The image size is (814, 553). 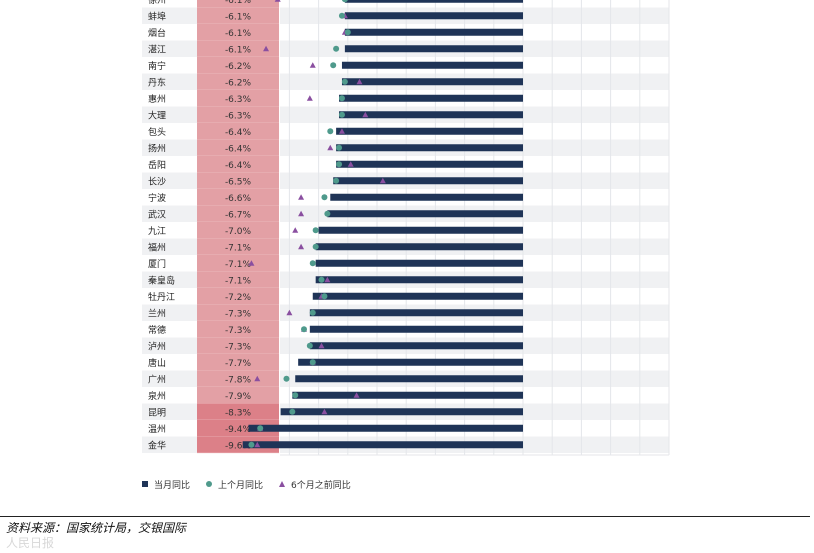 I want to click on value-label: -7.0%, so click(x=238, y=232).